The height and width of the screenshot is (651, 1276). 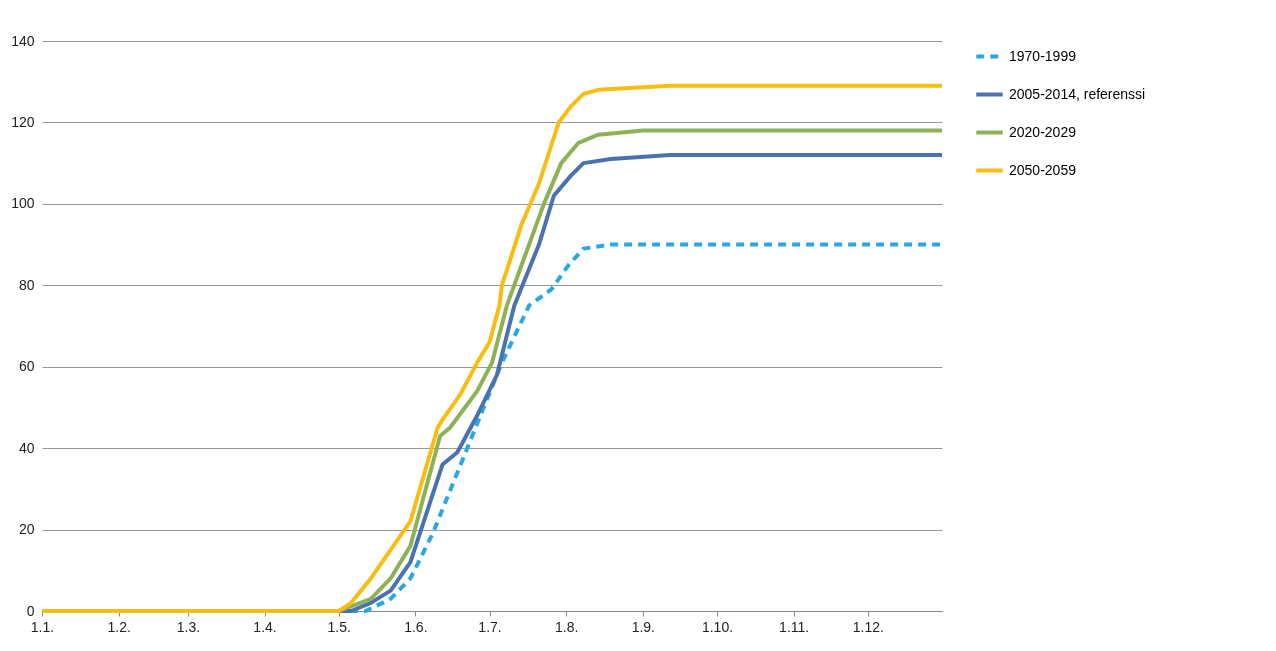 I want to click on x-tick-label: 1.9., so click(x=643, y=626).